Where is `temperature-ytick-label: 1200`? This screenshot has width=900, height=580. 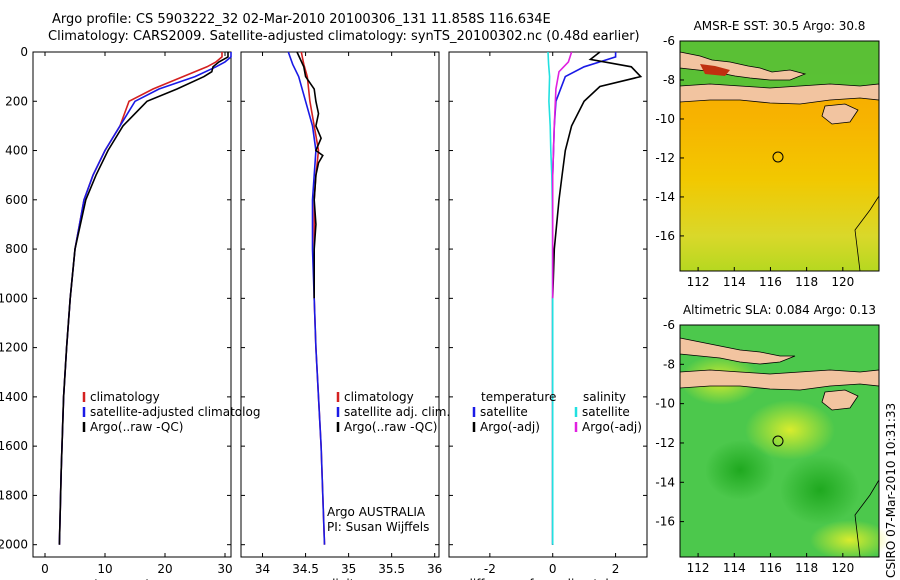
temperature-ytick-label: 1200 is located at coordinates (14, 348).